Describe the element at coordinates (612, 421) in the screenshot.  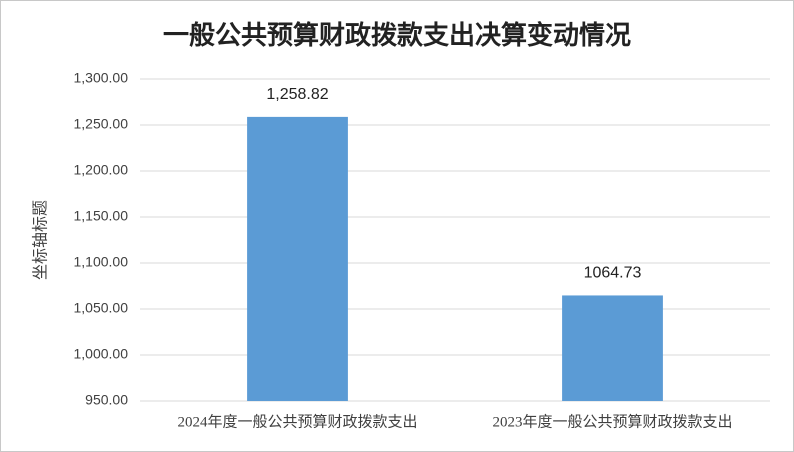
I see `x-tick-label: 2023年度一般公共预算财政拨款支出` at that location.